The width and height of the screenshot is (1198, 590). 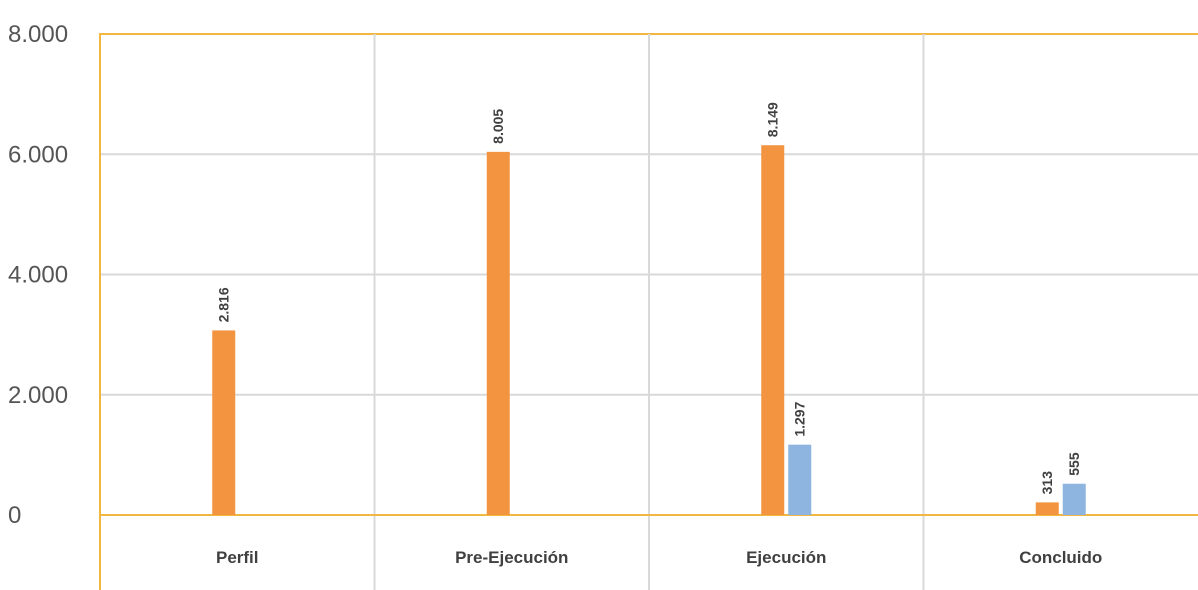 What do you see at coordinates (14, 515) in the screenshot?
I see `y-tick-label: 0` at bounding box center [14, 515].